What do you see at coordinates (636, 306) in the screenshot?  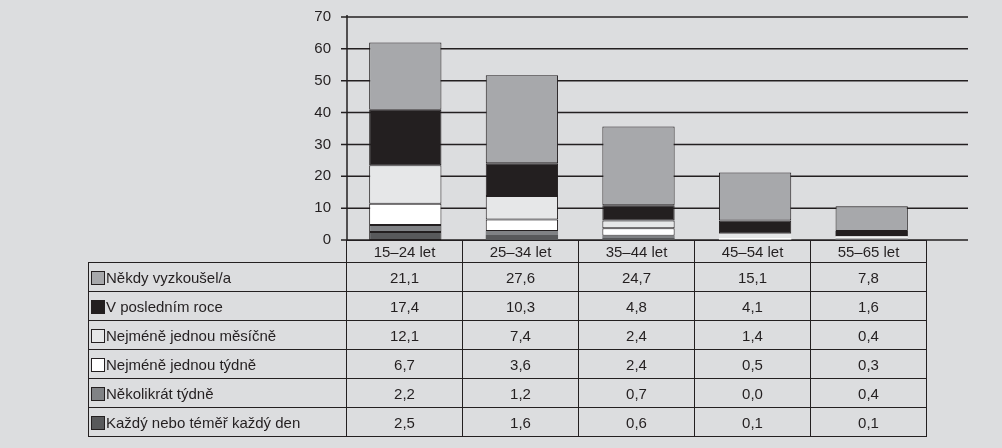 I see `data-label: 4,8` at bounding box center [636, 306].